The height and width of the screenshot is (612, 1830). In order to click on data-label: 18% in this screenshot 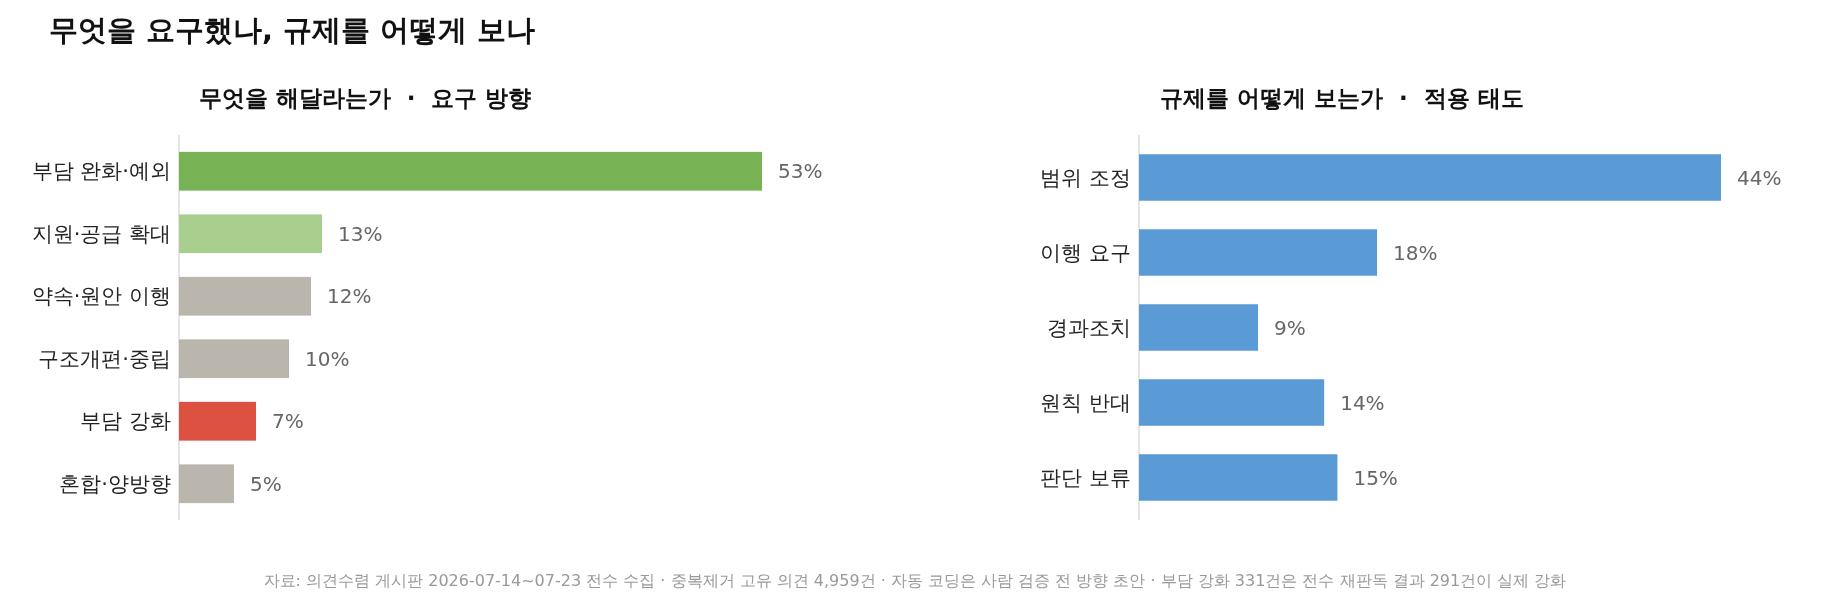, I will do `click(1415, 252)`.